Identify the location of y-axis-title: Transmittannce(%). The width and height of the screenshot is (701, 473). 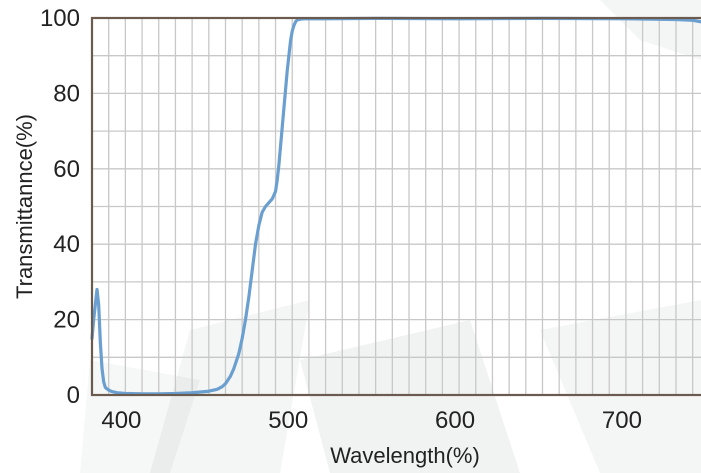
(24, 206).